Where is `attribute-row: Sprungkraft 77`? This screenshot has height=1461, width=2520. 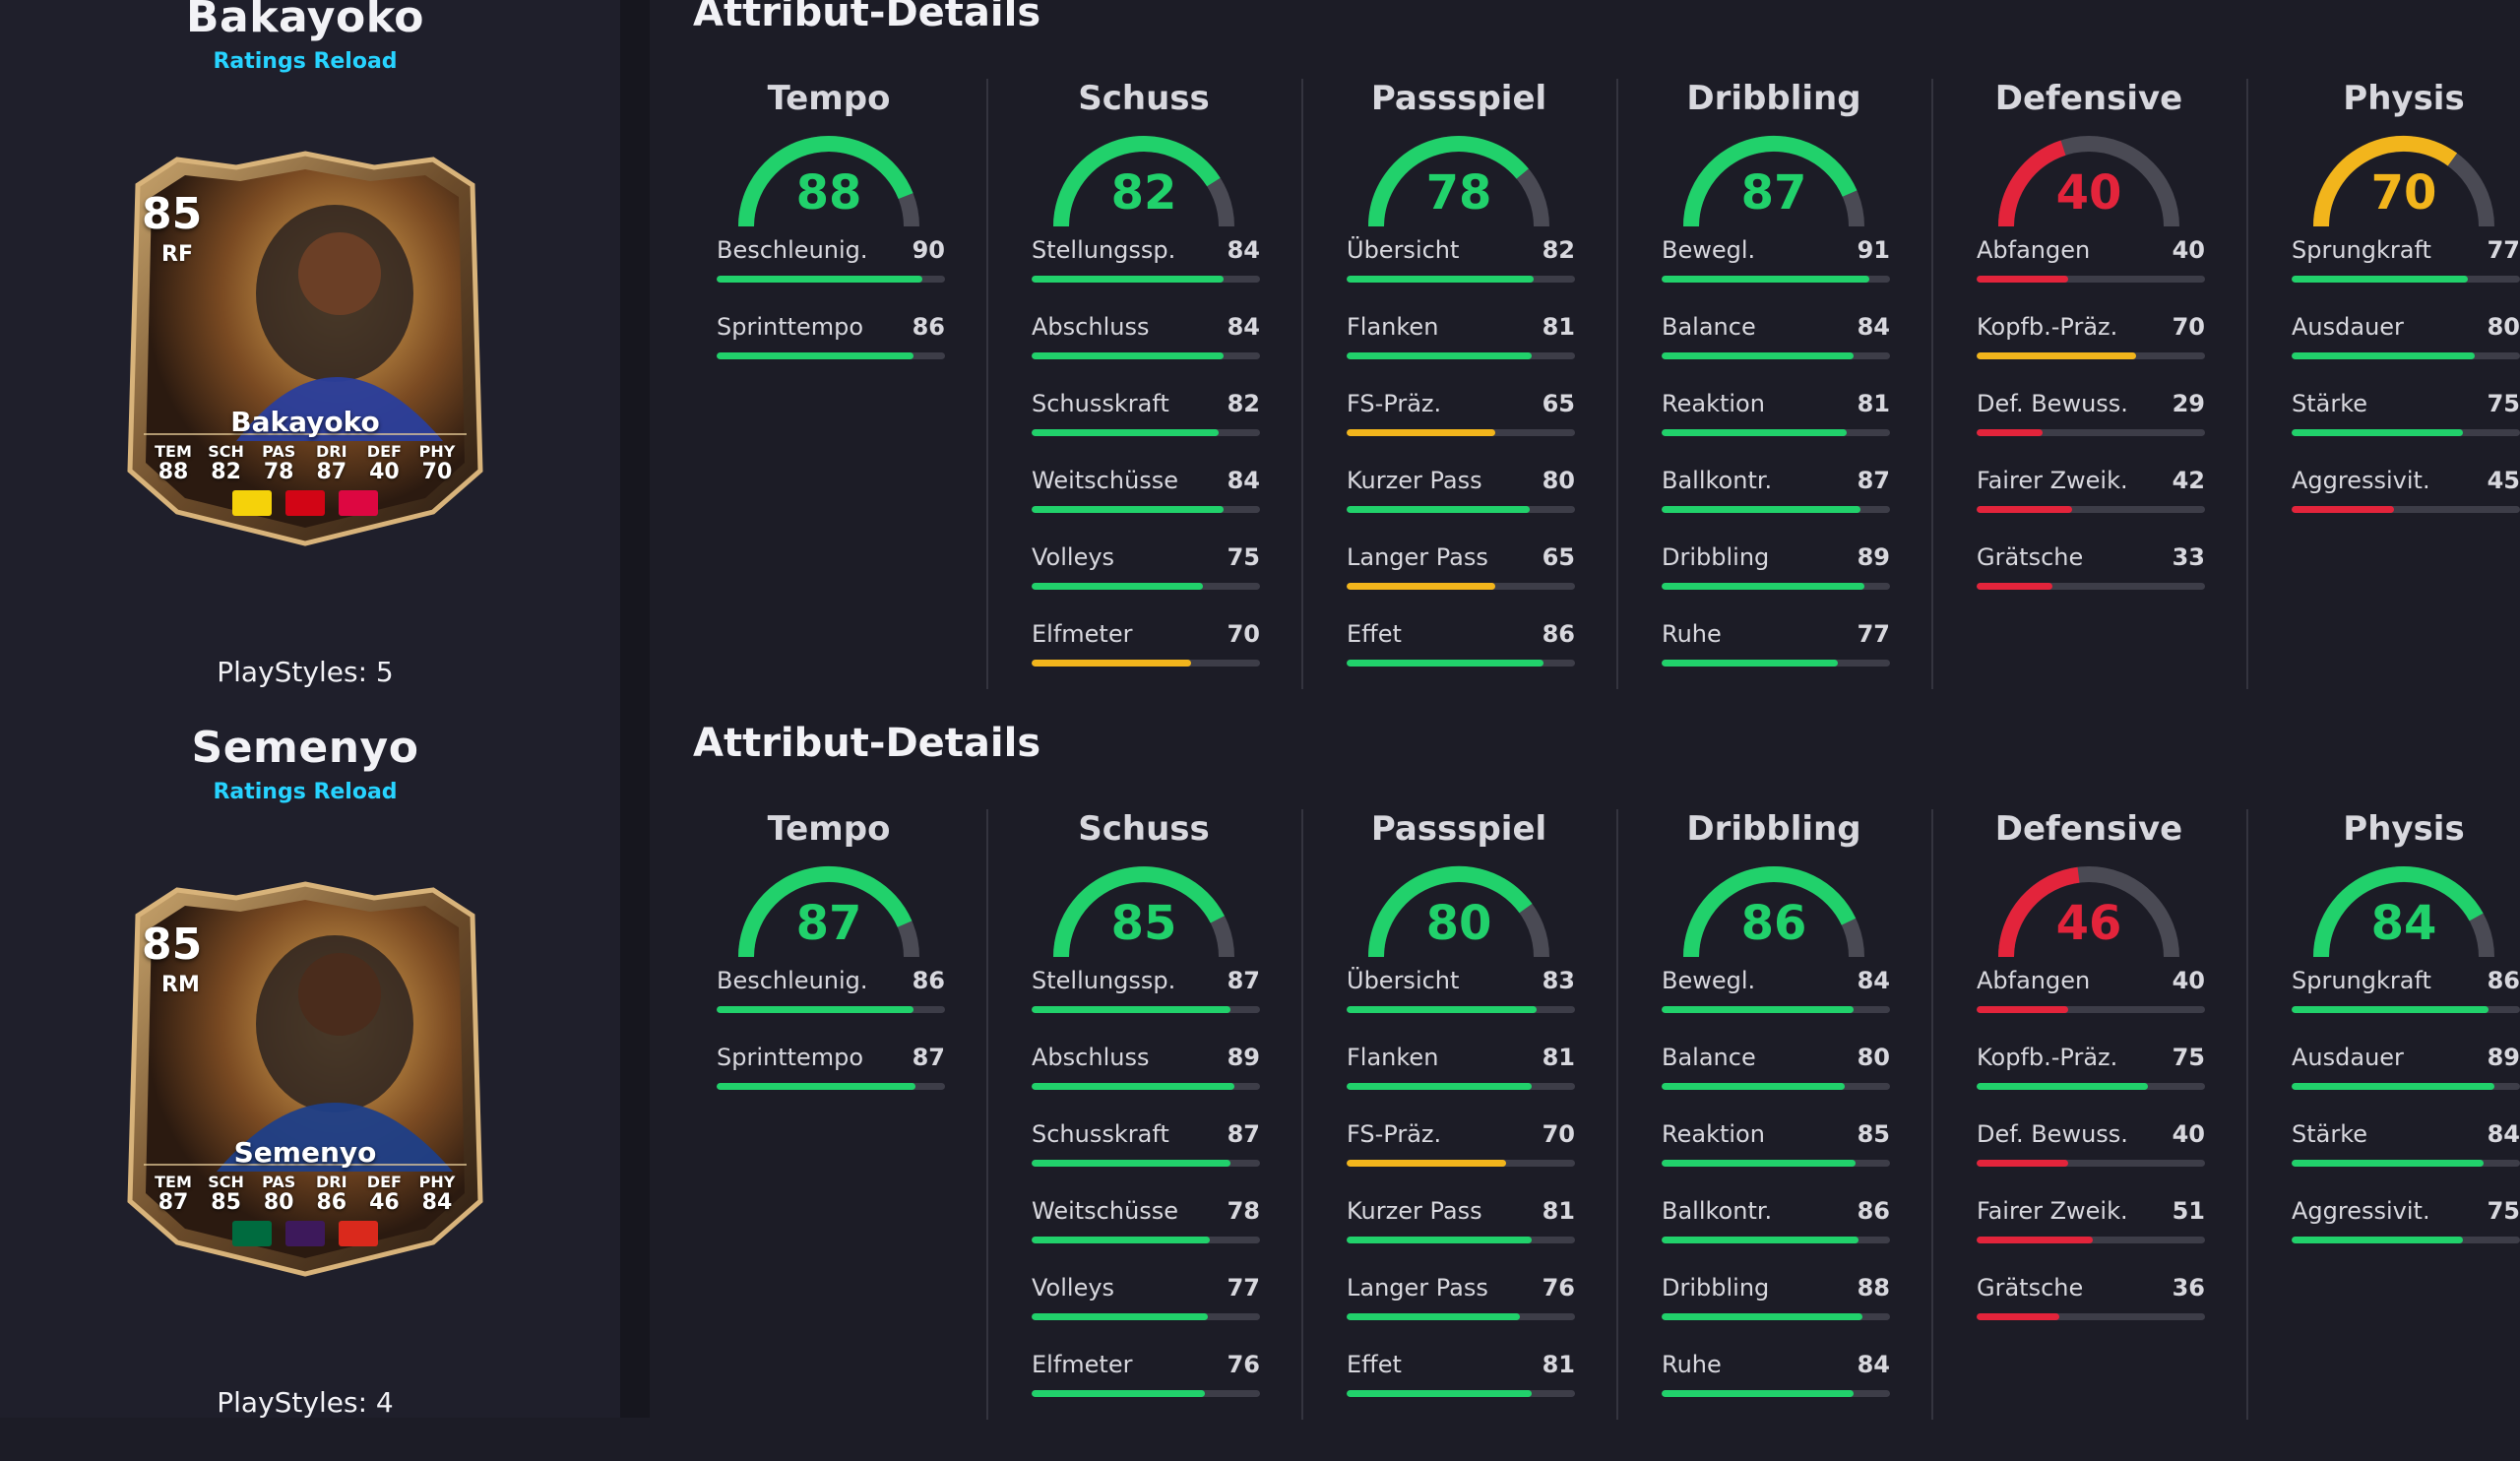 attribute-row: Sprungkraft 77 is located at coordinates (2406, 265).